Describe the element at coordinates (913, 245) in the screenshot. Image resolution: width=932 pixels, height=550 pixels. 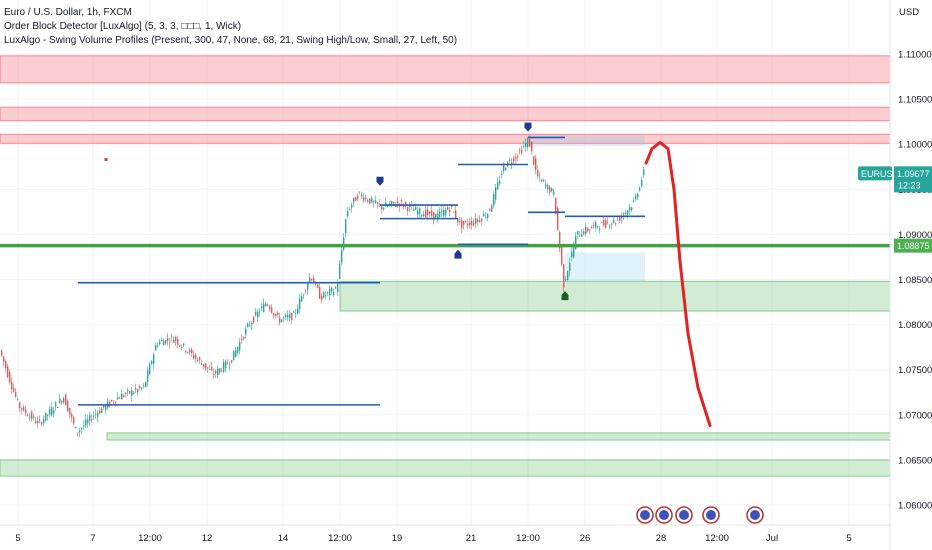
I see `level-price-badge` at that location.